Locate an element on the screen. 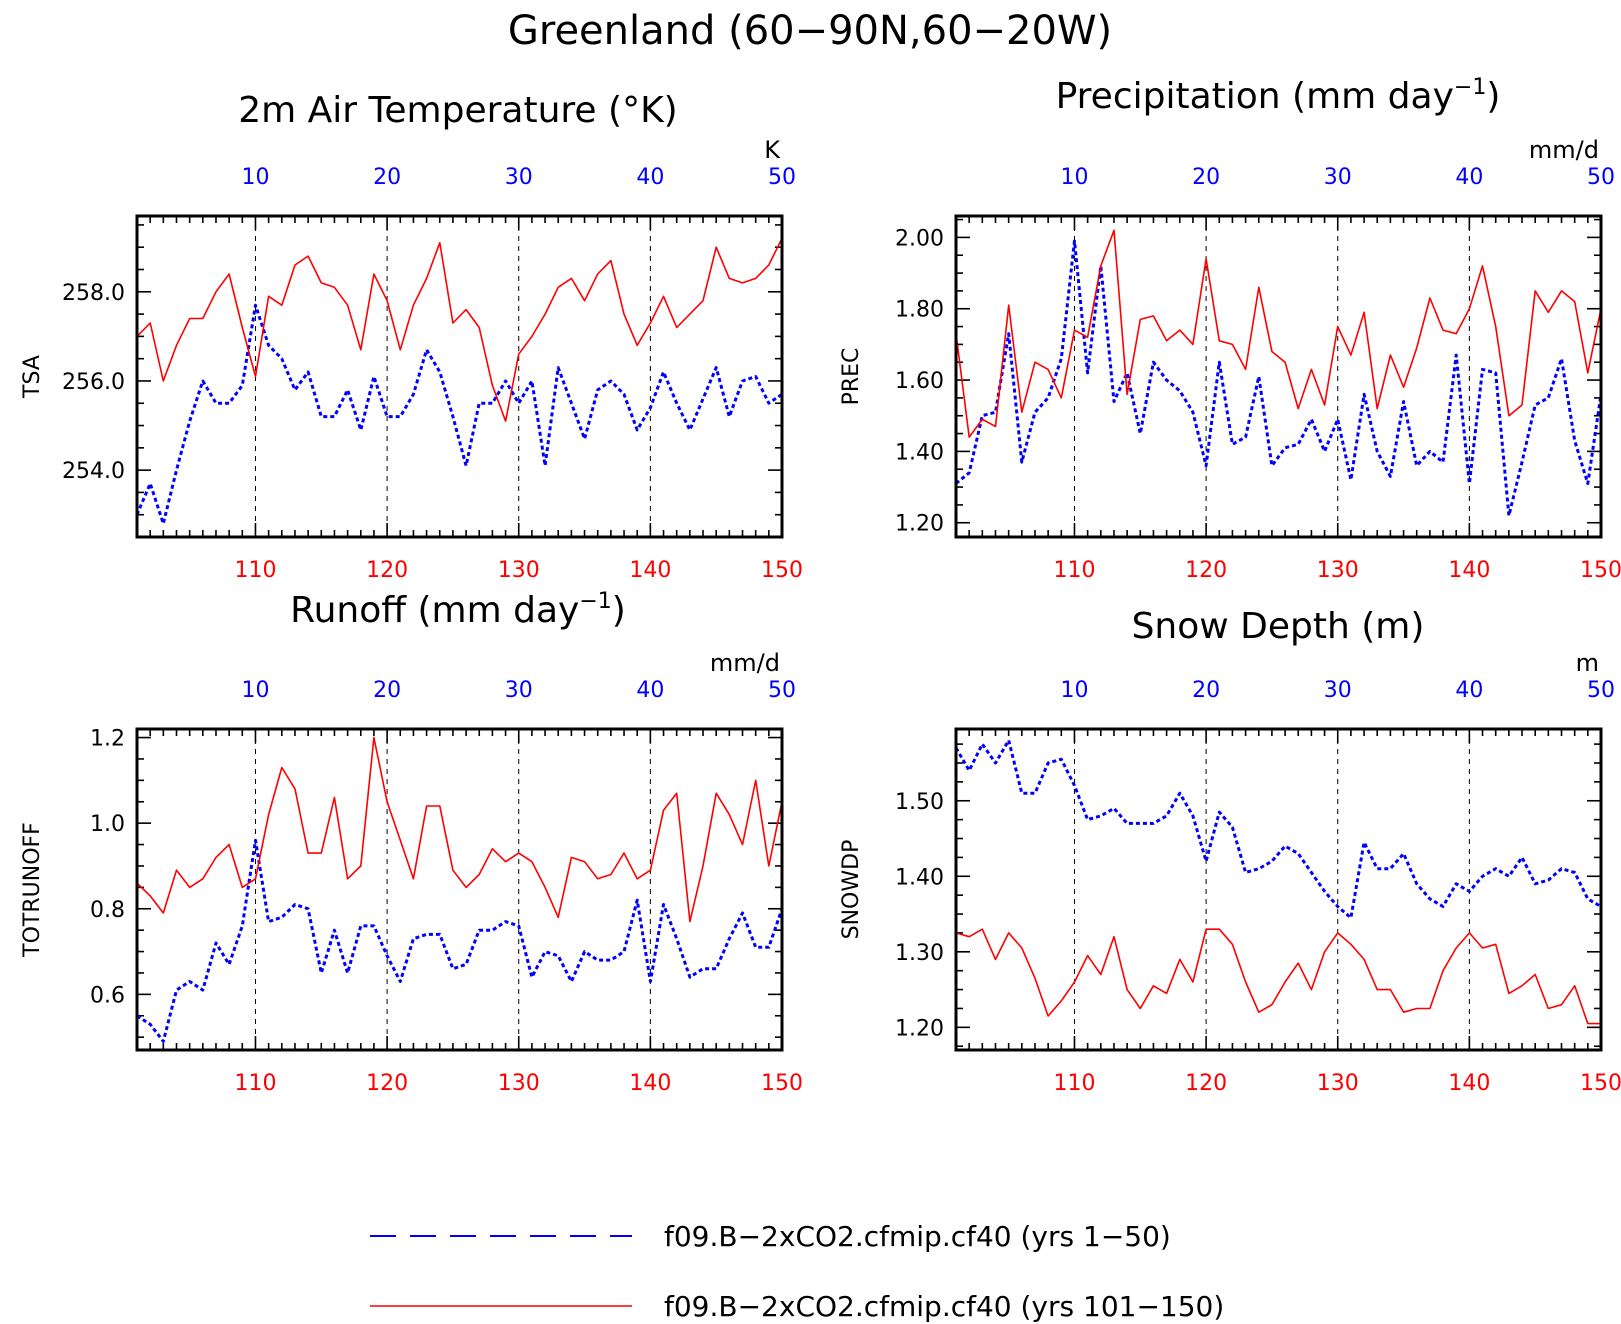 This screenshot has height=1324, width=1621. y-tick-label: 254.0 is located at coordinates (93, 471).